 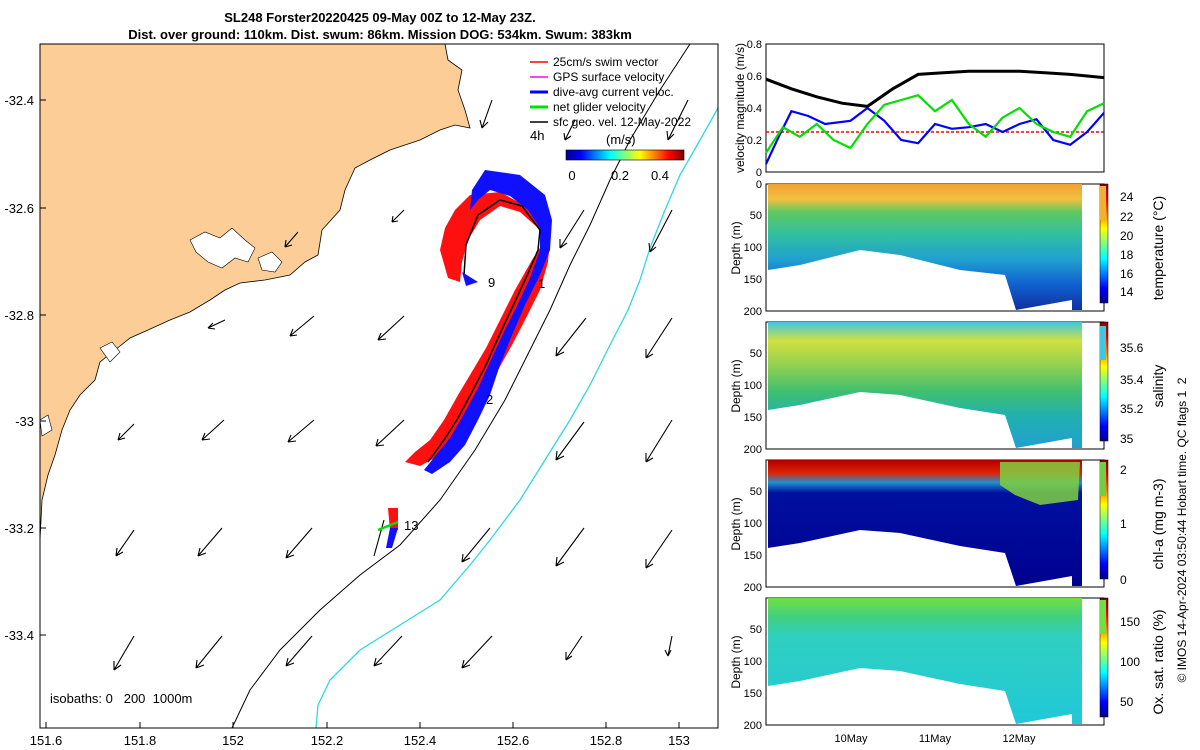 I want to click on vel-y-tick: 0, so click(x=759, y=173).